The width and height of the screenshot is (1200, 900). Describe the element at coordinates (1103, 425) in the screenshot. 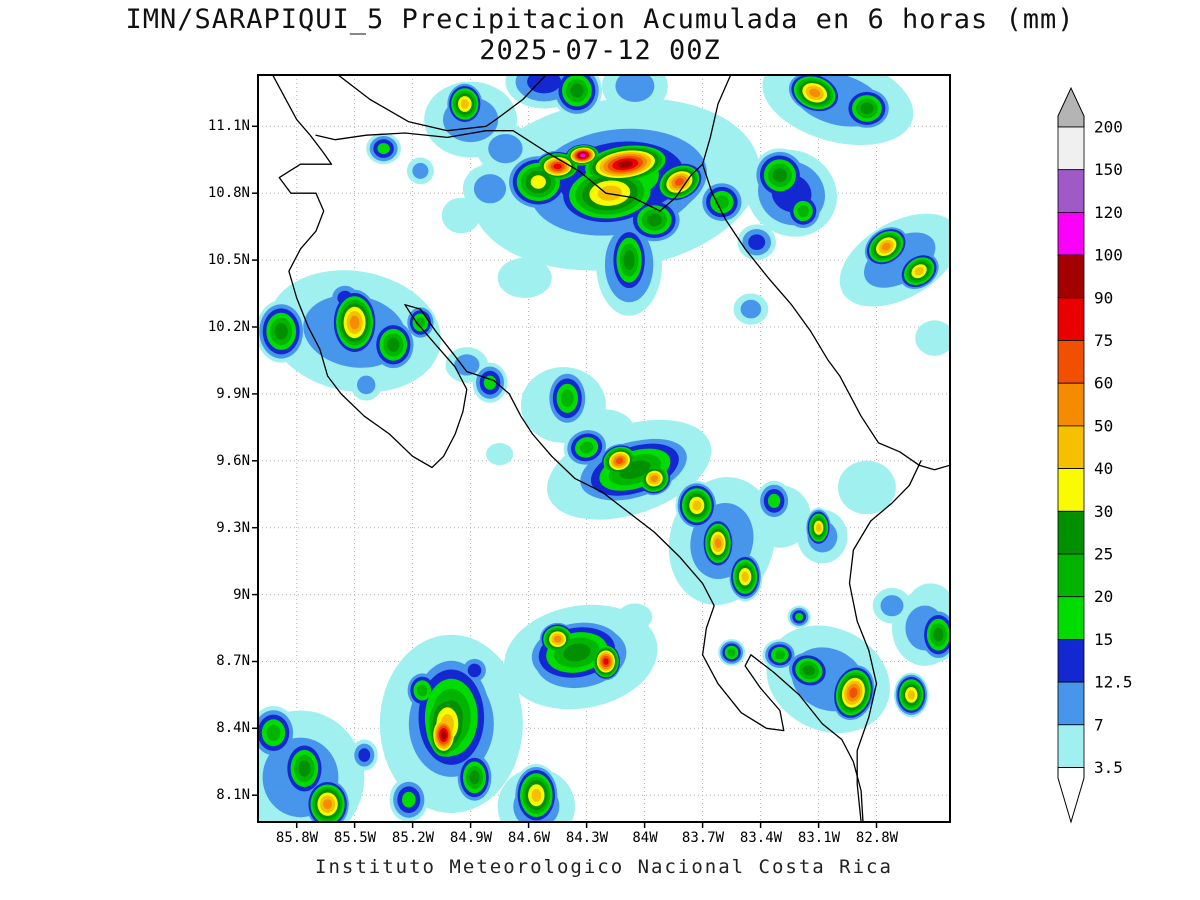

I see `colorbar-level-label: 50` at that location.